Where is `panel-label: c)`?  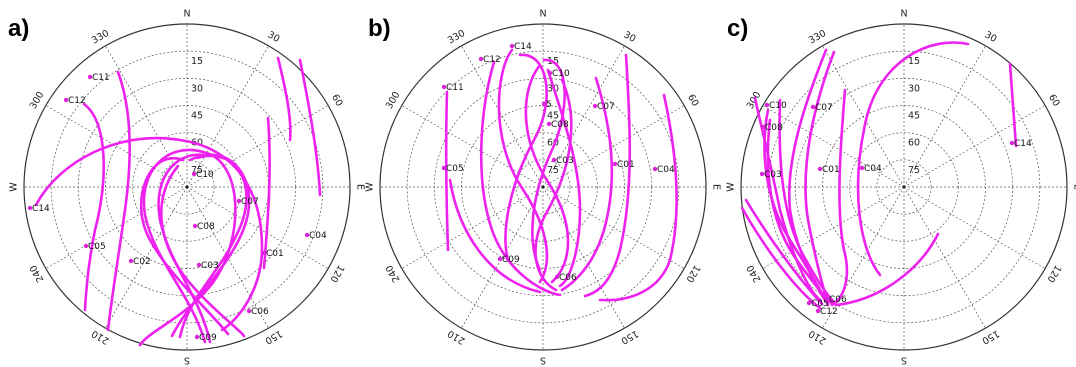 panel-label: c) is located at coordinates (737, 28).